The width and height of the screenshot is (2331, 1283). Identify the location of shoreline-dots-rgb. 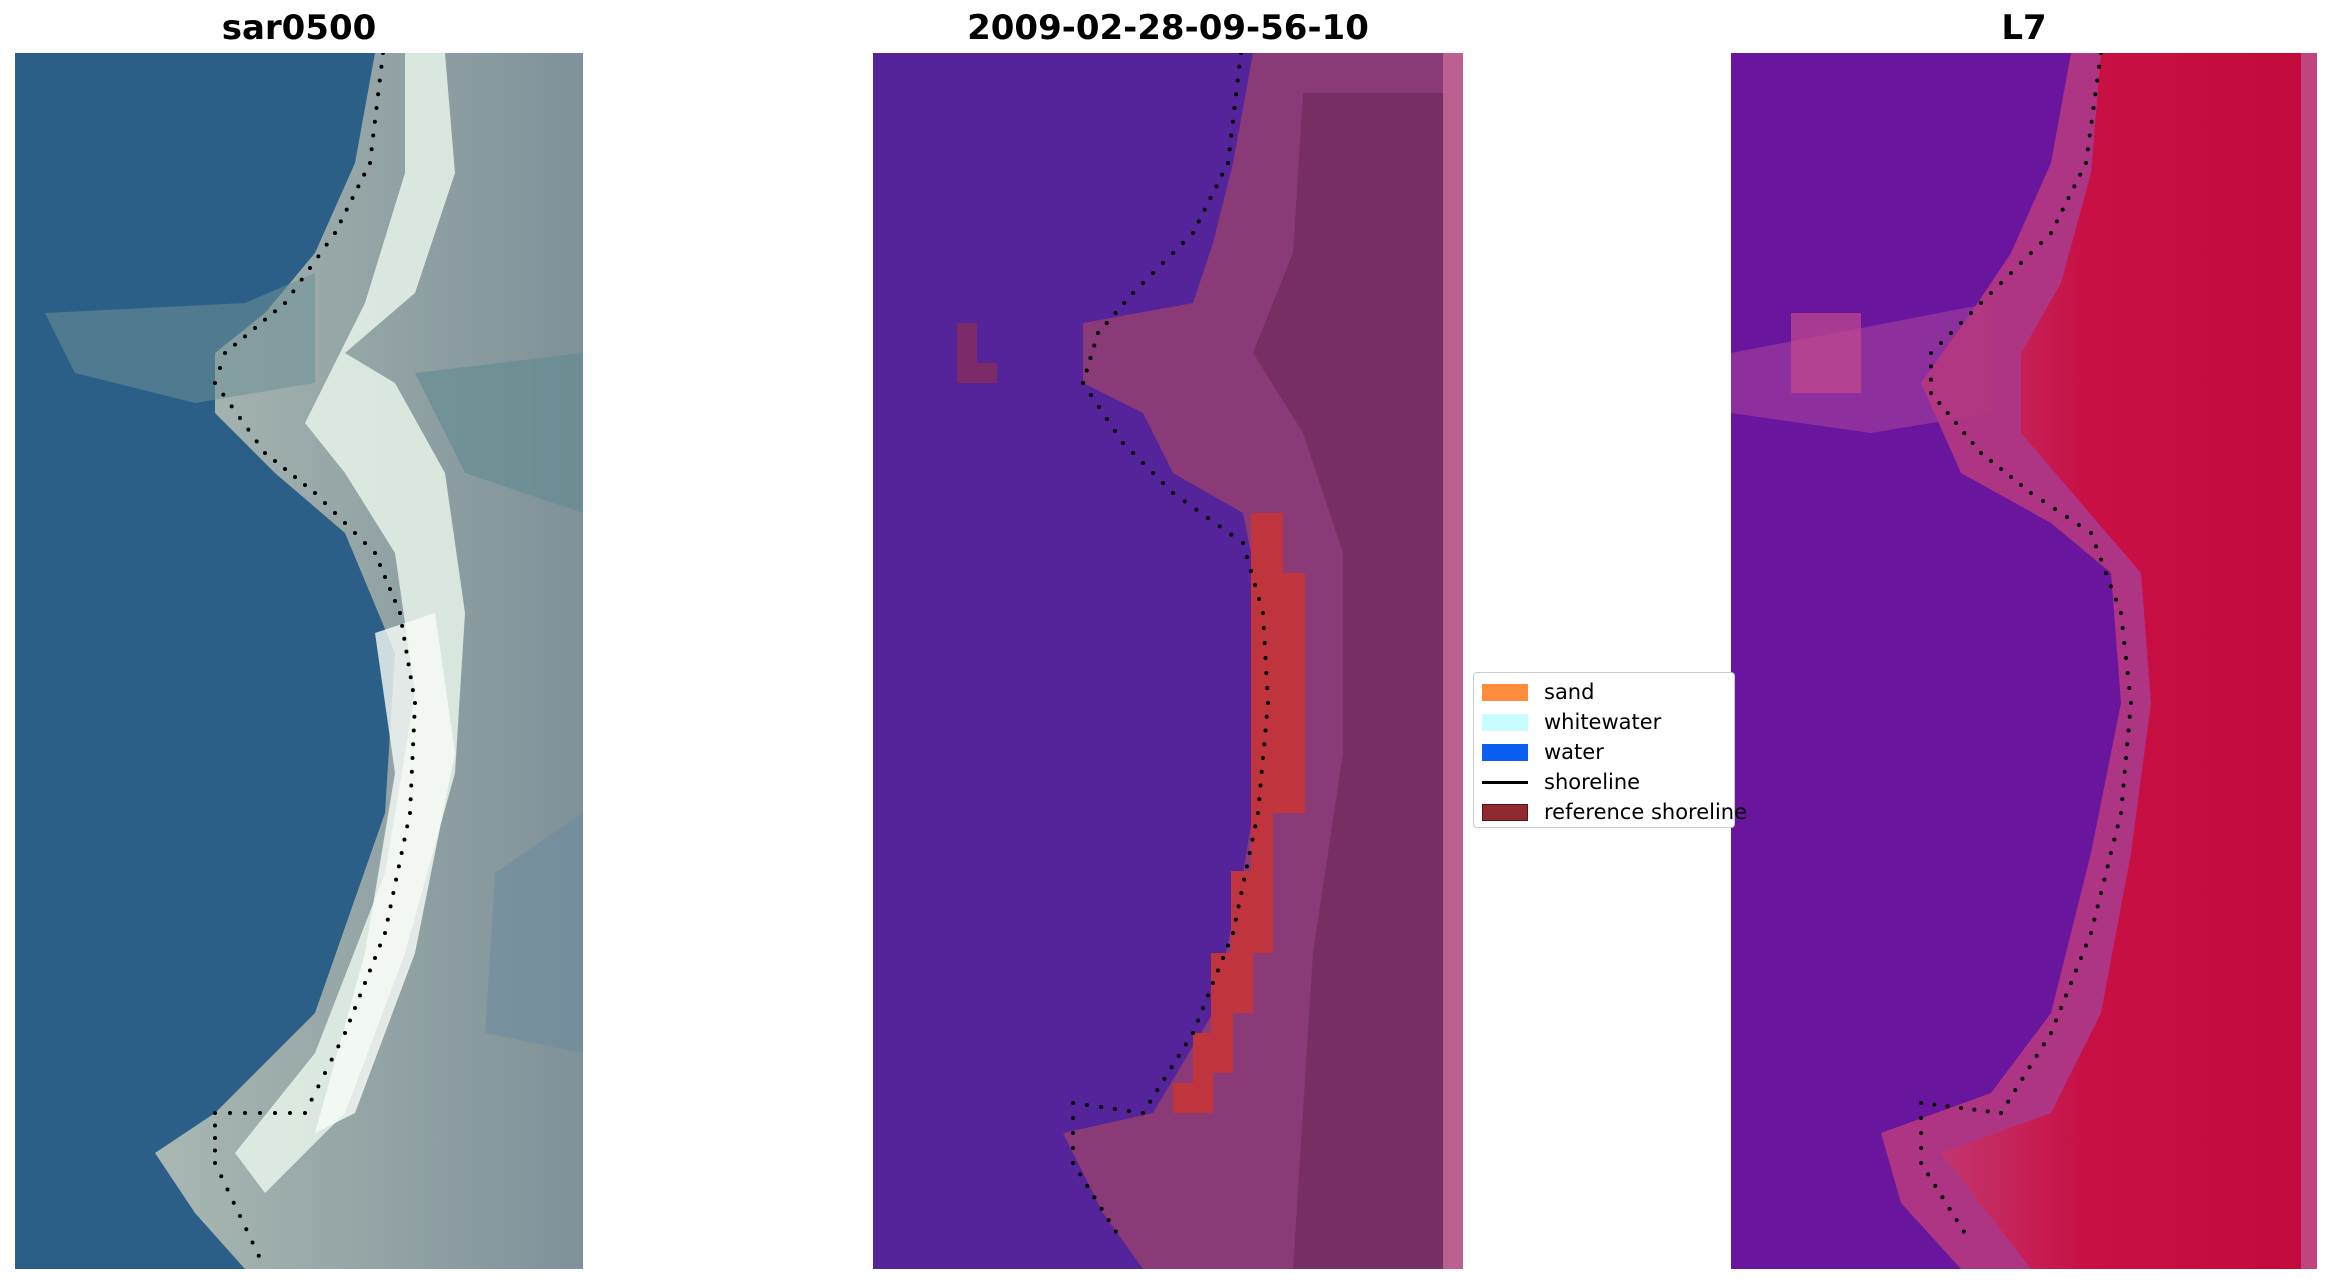
(315, 655).